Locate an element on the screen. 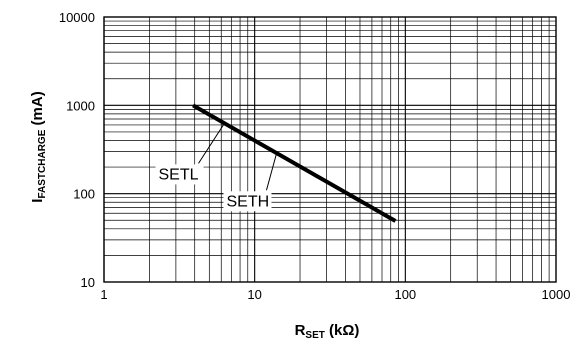  series-line is located at coordinates (294, 163).